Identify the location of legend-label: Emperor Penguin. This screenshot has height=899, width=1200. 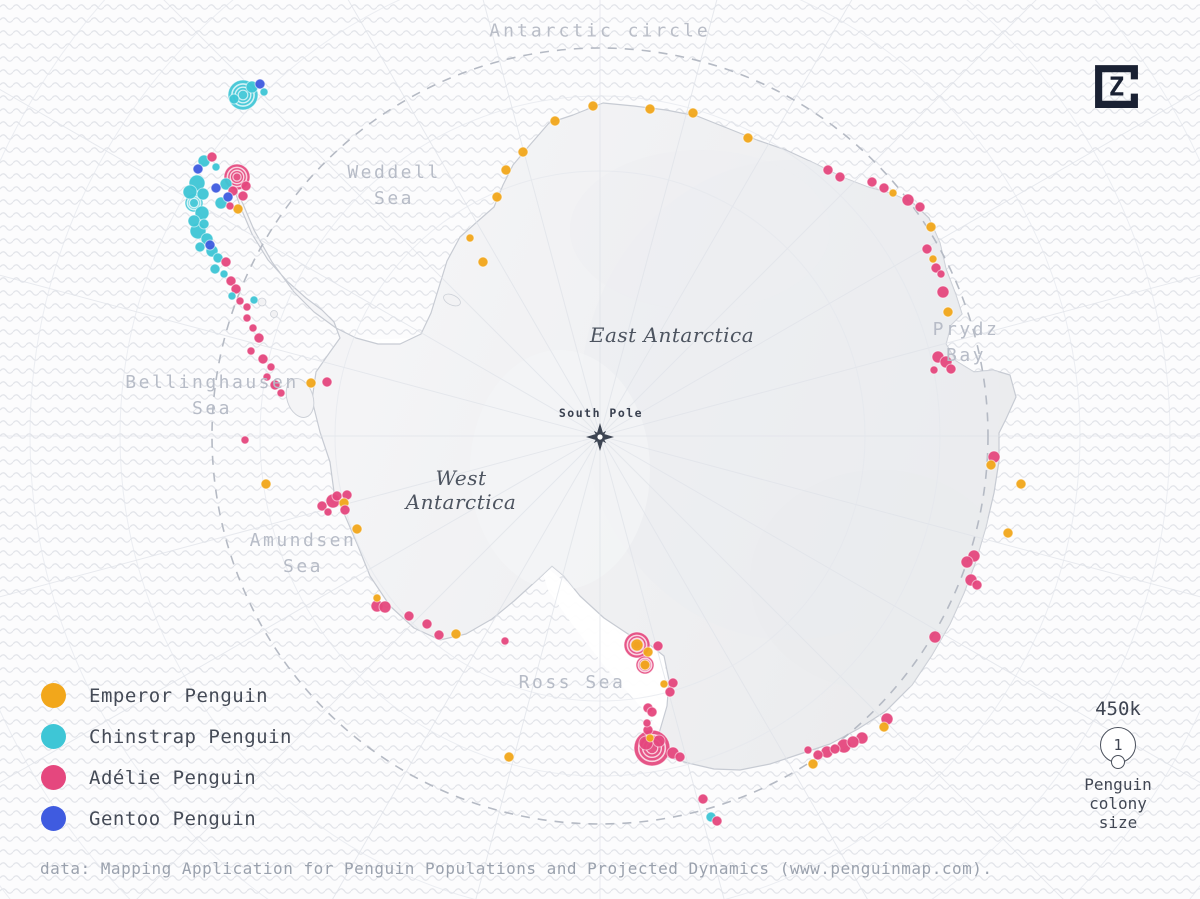
(179, 695).